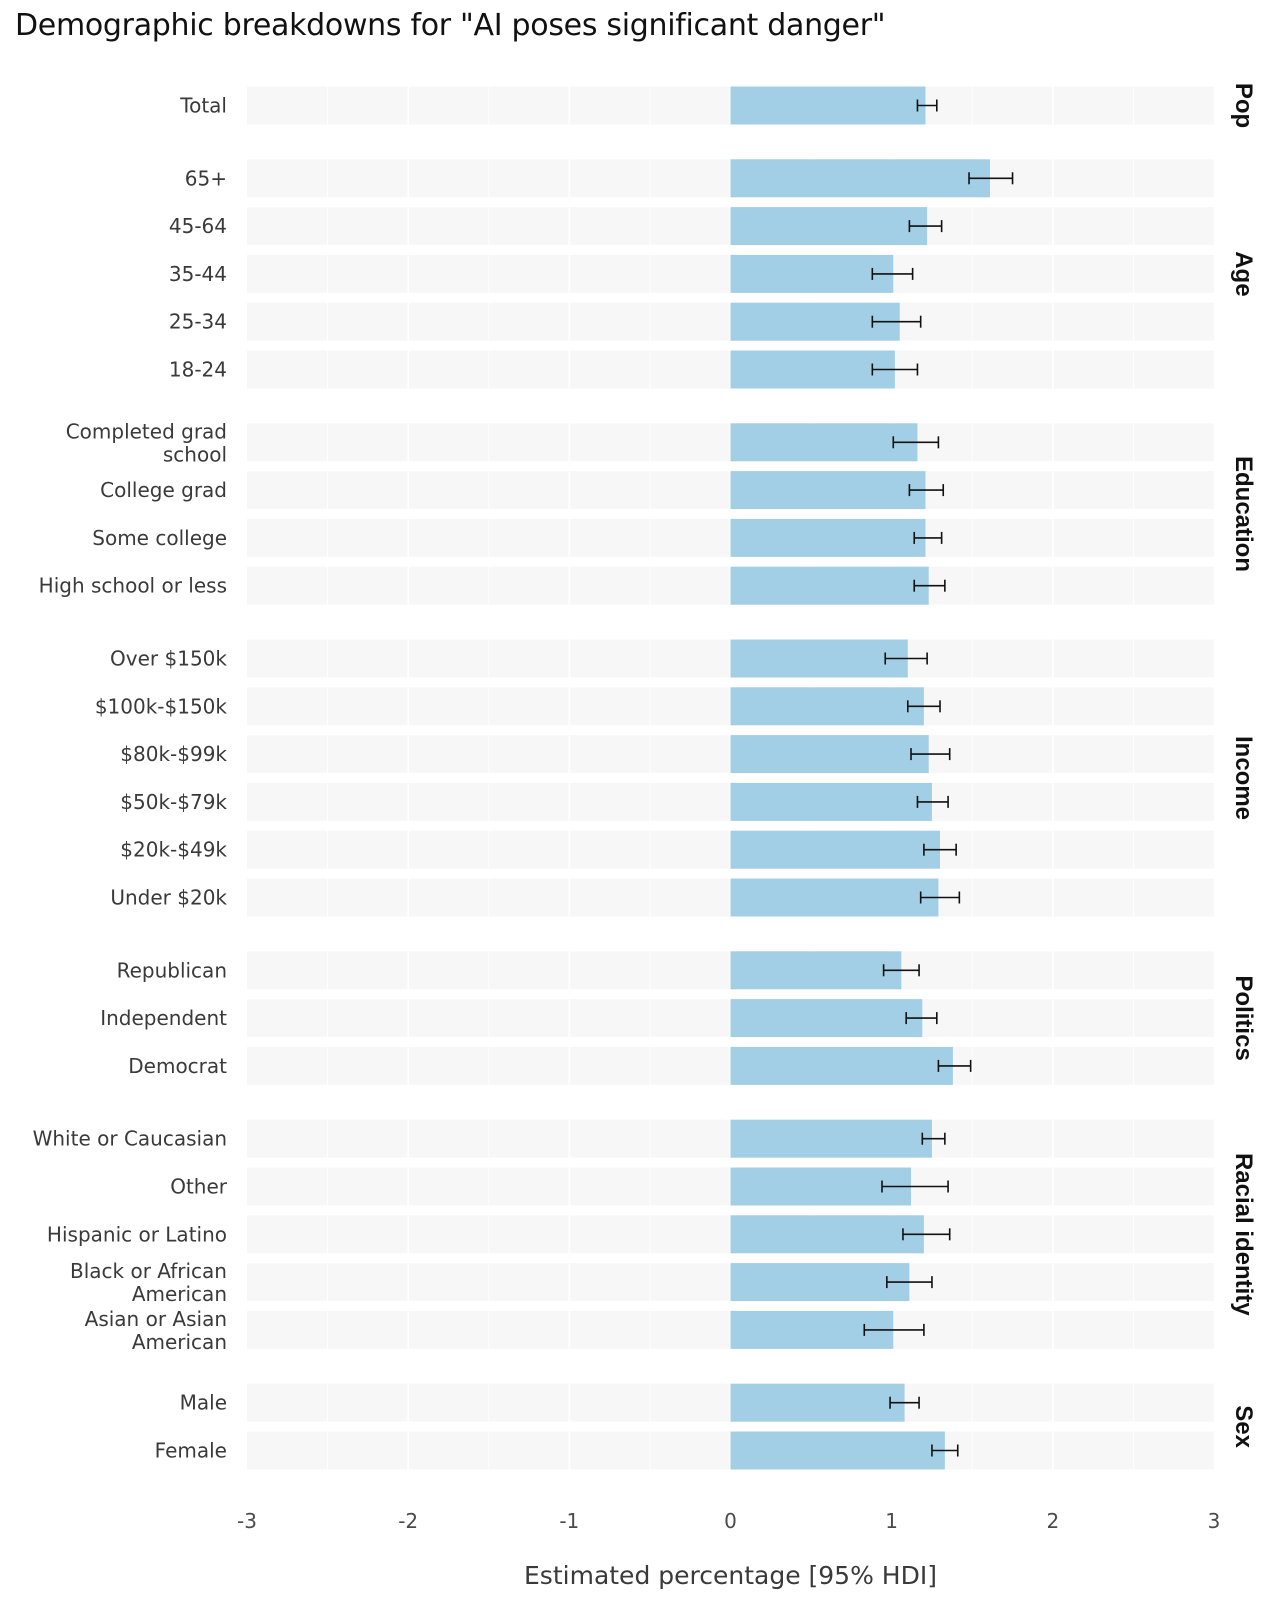  Describe the element at coordinates (933, 1138) in the screenshot. I see `error-bar-white-or-caucasian` at that location.